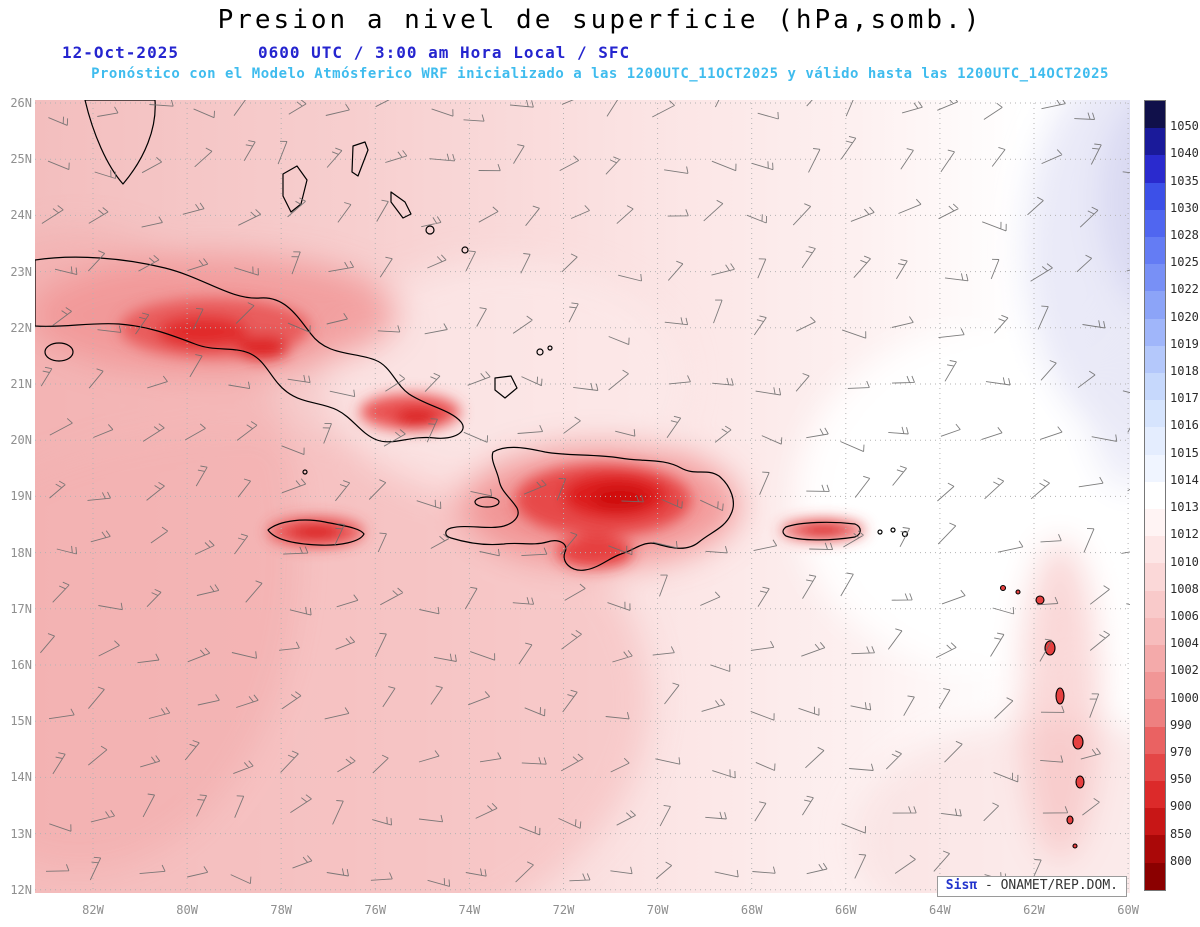 This screenshot has height=927, width=1200. What do you see at coordinates (1184, 316) in the screenshot?
I see `colorbar-label: 1020` at bounding box center [1184, 316].